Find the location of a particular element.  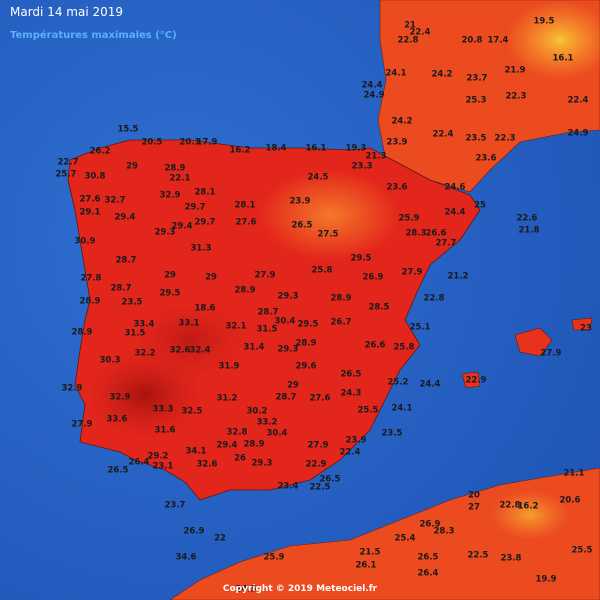

temperature-reading: 25.4 is located at coordinates (405, 539).